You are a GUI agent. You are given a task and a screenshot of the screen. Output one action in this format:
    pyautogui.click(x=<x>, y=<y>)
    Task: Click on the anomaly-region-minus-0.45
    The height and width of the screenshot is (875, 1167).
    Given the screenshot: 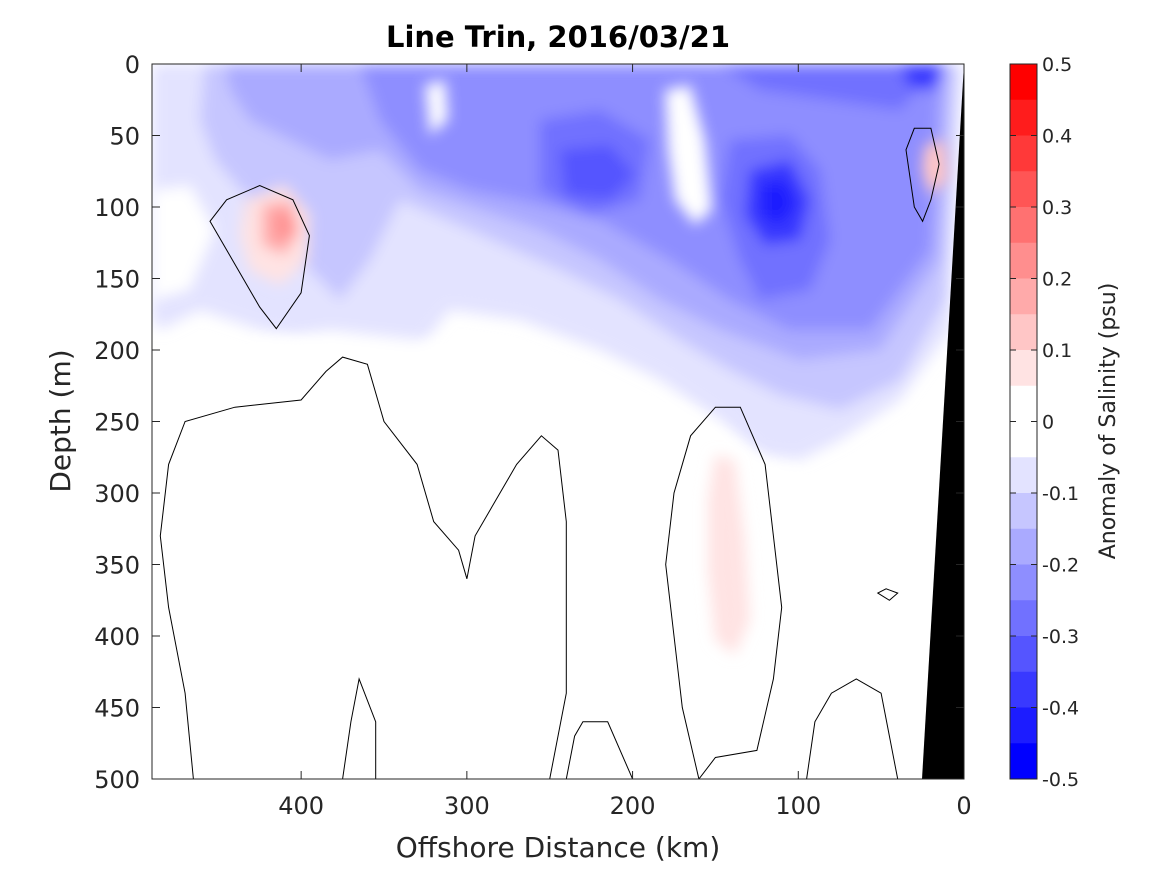 What is the action you would take?
    pyautogui.click(x=778, y=202)
    